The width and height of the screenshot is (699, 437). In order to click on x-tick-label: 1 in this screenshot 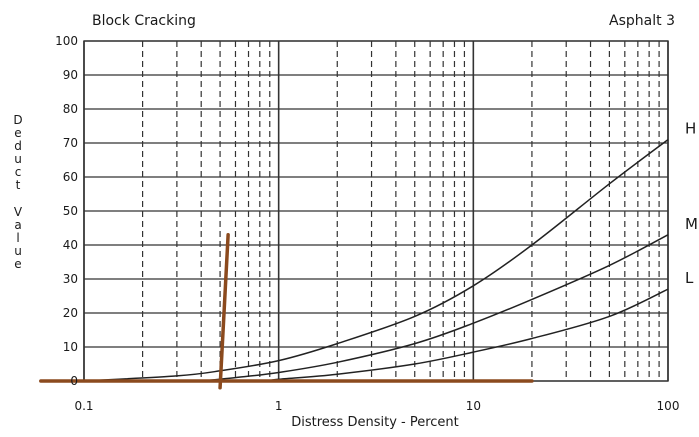, I will do `click(279, 406)`.